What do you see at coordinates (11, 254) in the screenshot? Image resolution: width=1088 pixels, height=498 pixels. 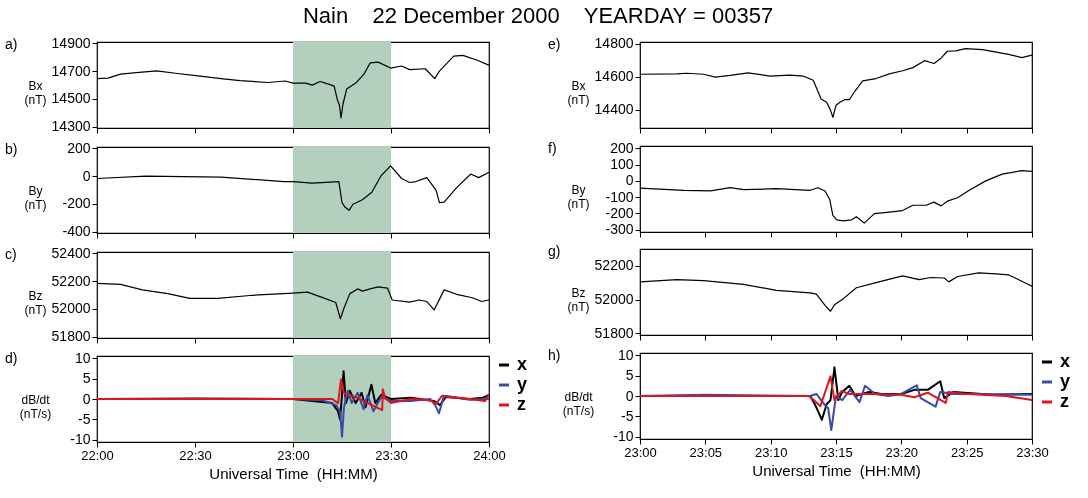 I see `text: c)` at bounding box center [11, 254].